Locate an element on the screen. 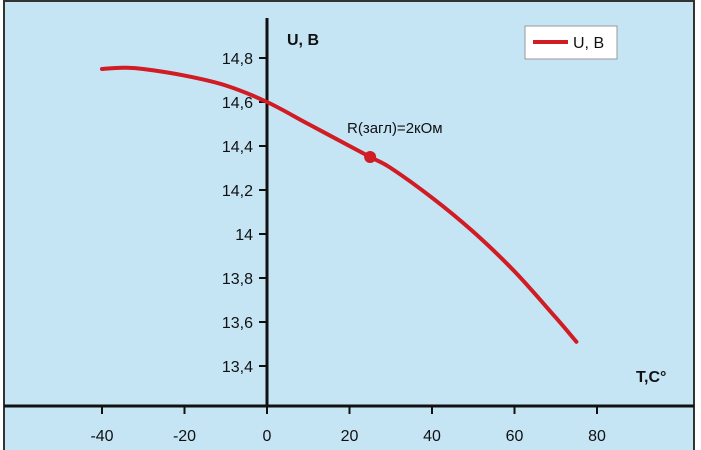 Image resolution: width=701 pixels, height=450 pixels. y-axis-ticks: 13,4 13,6 13,8 14 14,2 14,4 14,6 14,8 is located at coordinates (244, 213).